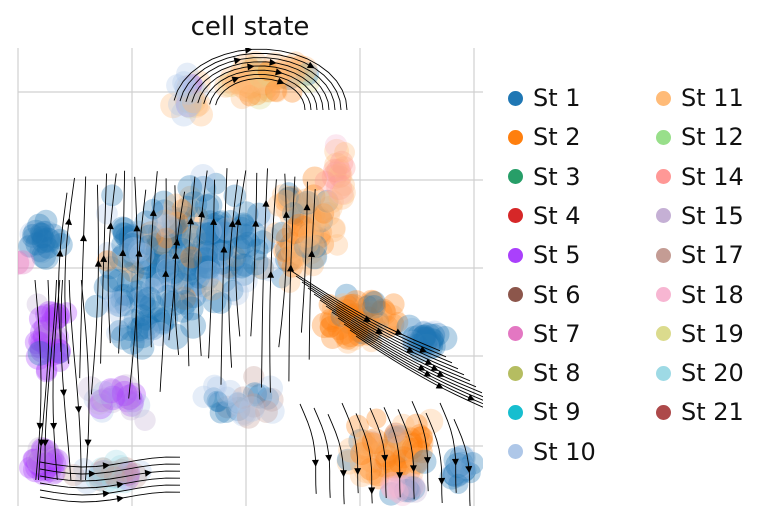  What do you see at coordinates (700, 334) in the screenshot?
I see `legend-item: St 19` at bounding box center [700, 334].